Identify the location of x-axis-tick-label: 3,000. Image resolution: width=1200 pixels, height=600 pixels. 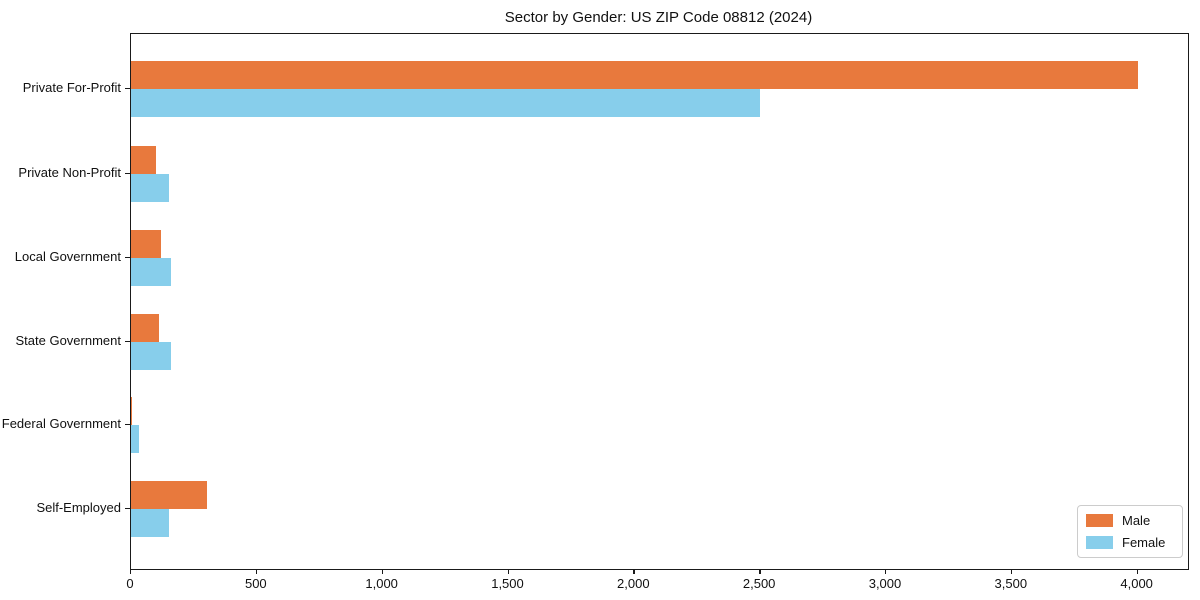
(885, 583).